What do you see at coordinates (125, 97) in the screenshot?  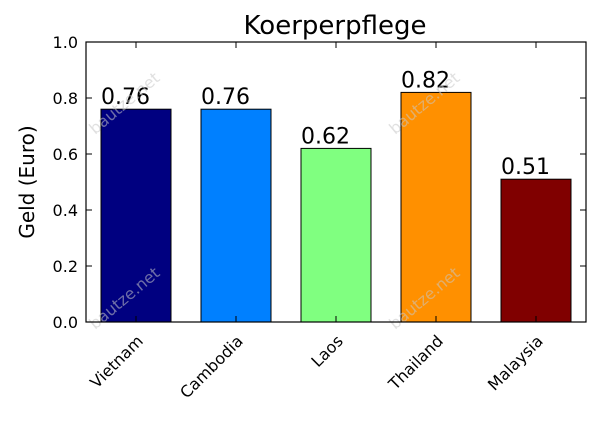 I see `data-label-vietnam: 0.76` at bounding box center [125, 97].